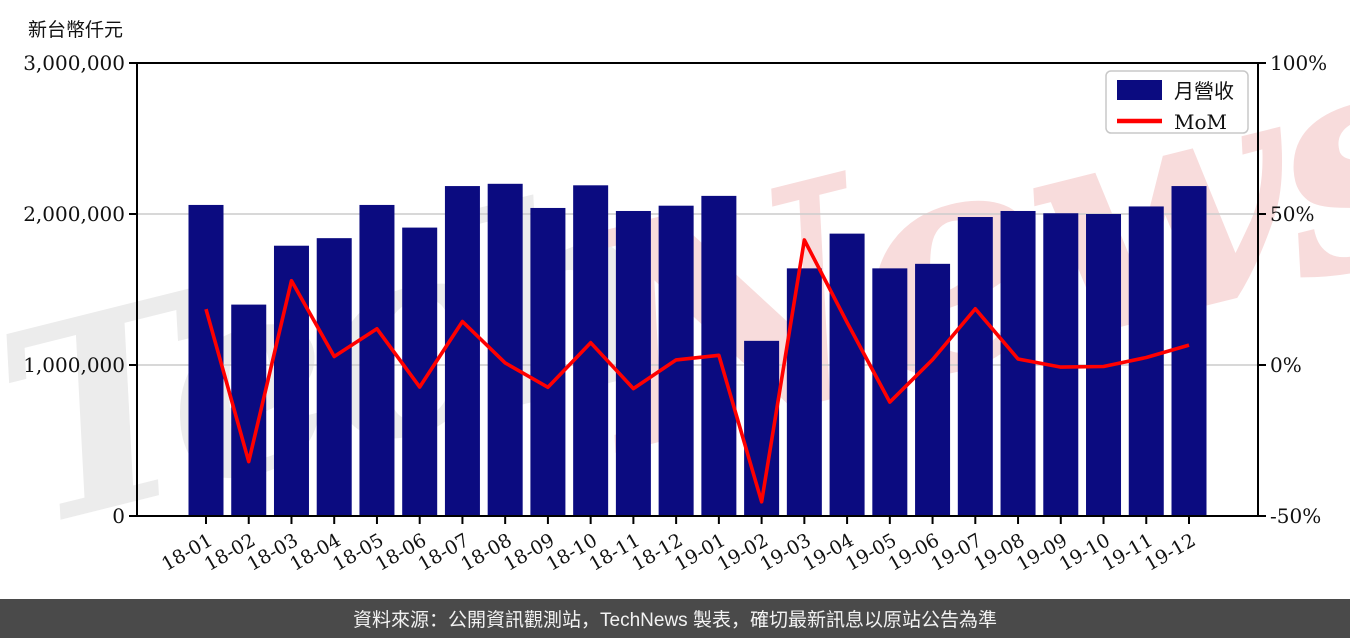 The image size is (1350, 638). Describe the element at coordinates (1200, 122) in the screenshot. I see `legend-line-label: MoM` at that location.